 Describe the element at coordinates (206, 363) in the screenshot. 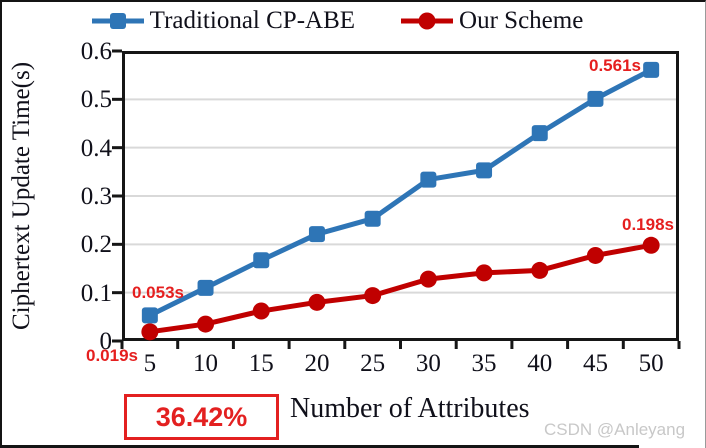

I see `xtick-label-10: 10` at that location.